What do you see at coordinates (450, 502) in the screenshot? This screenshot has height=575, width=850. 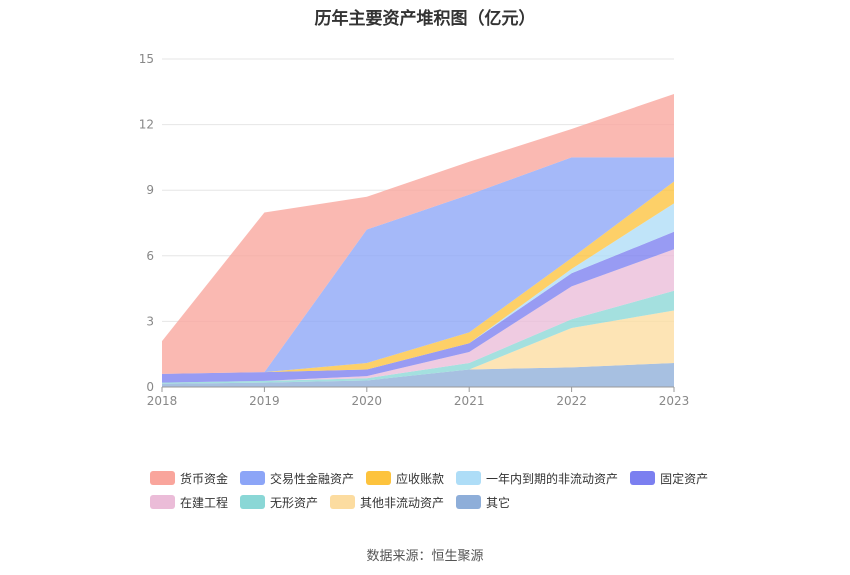 I see `legend-row-2: 在建工程 无形资产 其他非流动资产 其它` at bounding box center [450, 502].